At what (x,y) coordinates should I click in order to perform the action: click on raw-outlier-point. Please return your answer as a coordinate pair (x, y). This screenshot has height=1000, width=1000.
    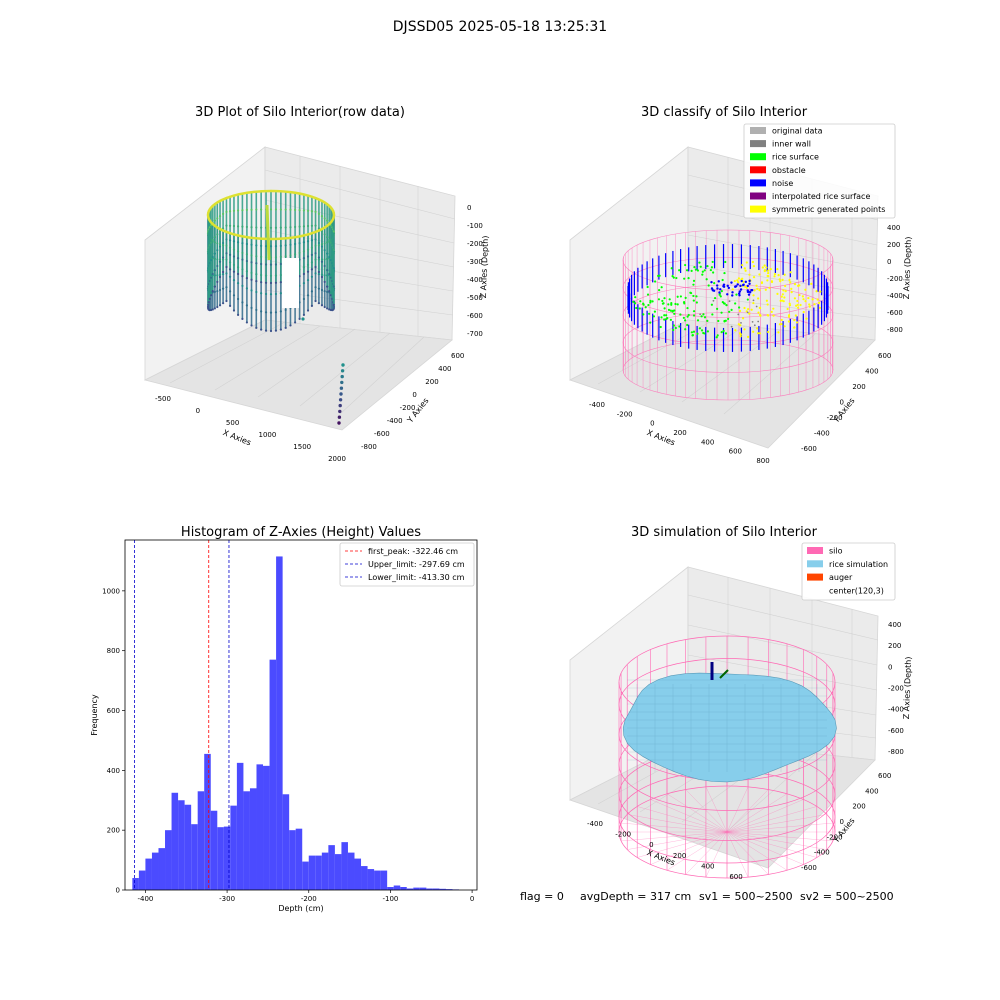
    Looking at the image, I should click on (342, 371).